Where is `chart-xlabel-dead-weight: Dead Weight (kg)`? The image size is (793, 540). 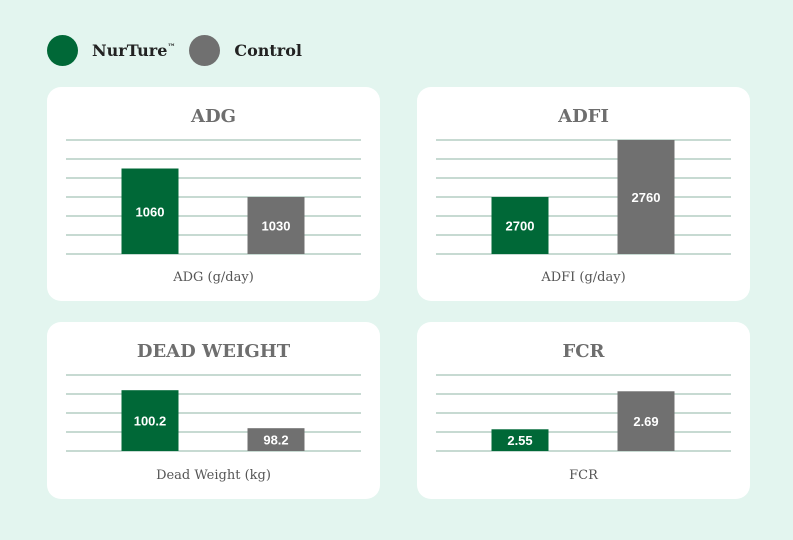
chart-xlabel-dead-weight: Dead Weight (kg) is located at coordinates (213, 475).